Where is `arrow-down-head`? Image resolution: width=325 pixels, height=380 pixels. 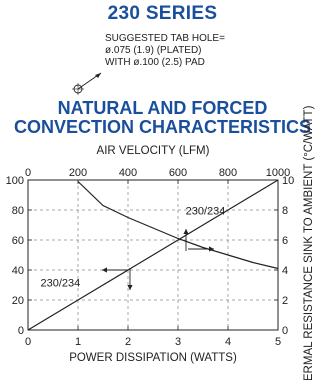
arrow-down-head is located at coordinates (130, 287).